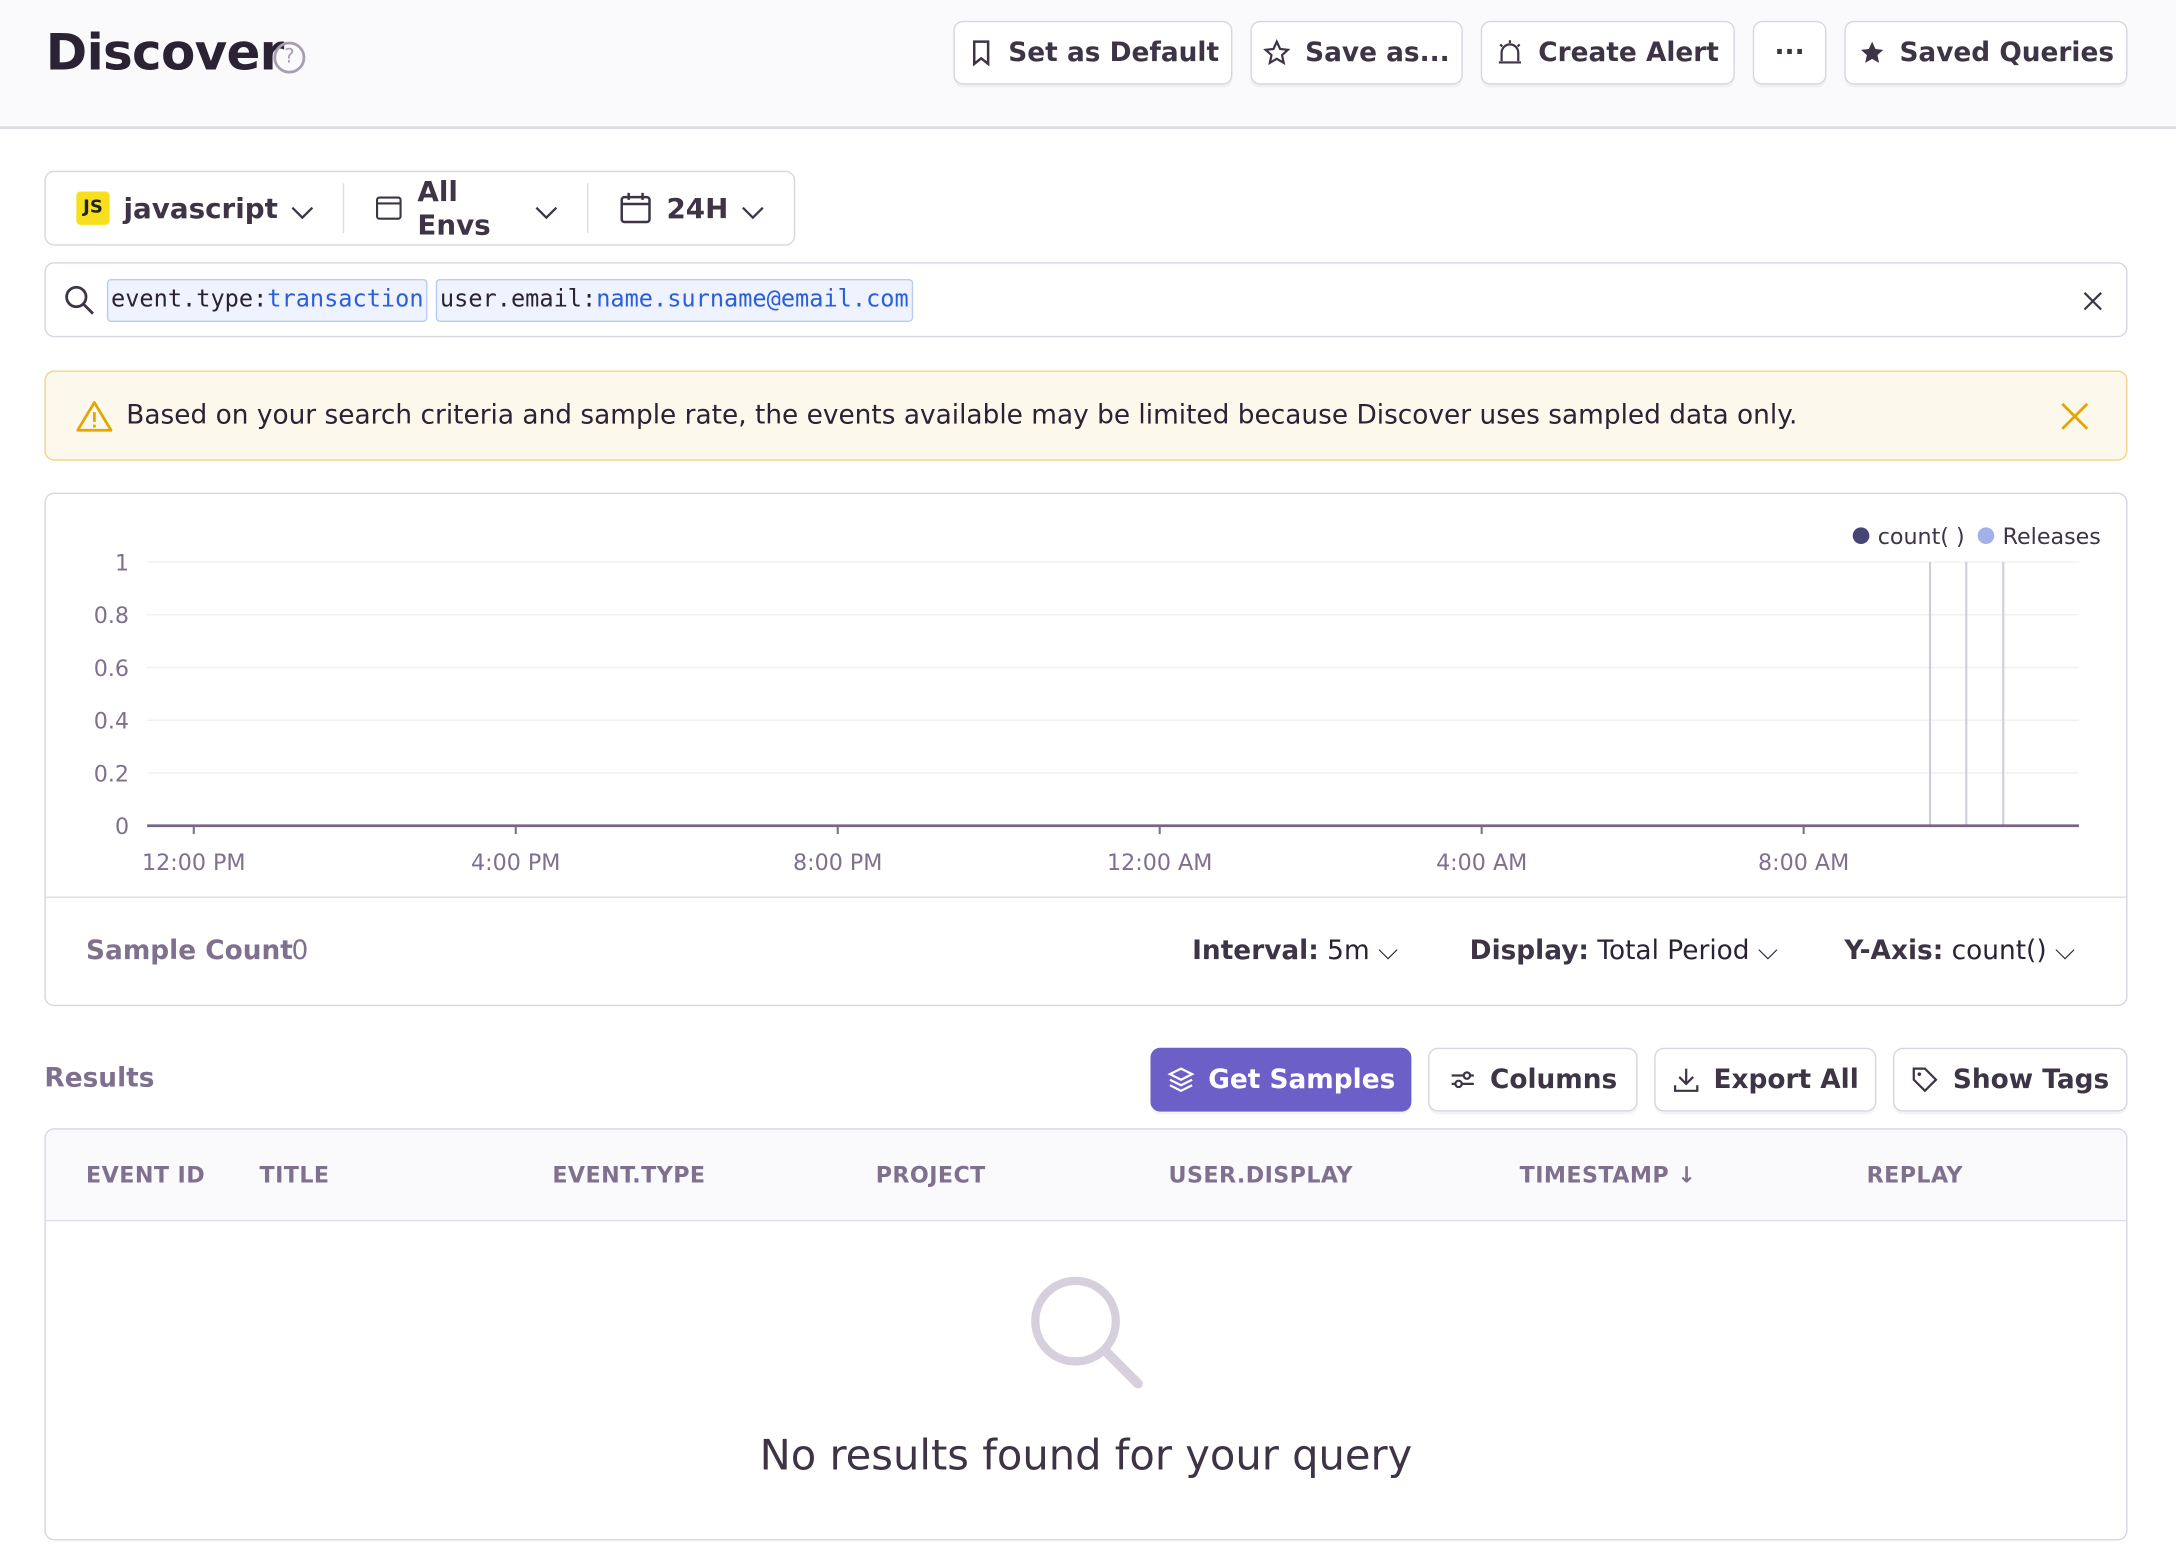 Image resolution: width=2176 pixels, height=1562 pixels. What do you see at coordinates (1348, 950) in the screenshot?
I see `interval-value: 5m` at bounding box center [1348, 950].